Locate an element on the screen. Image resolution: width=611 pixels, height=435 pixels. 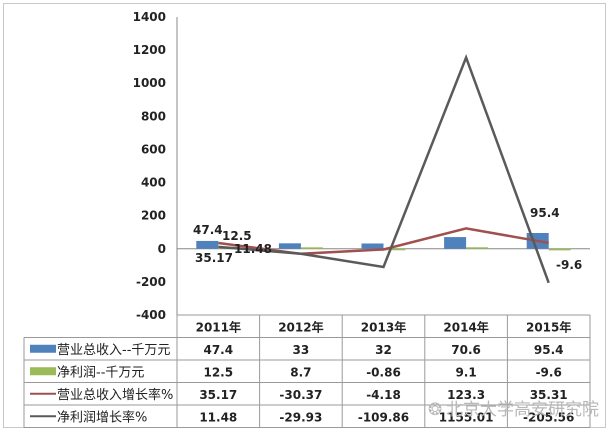
data-label: 11.48 is located at coordinates (253, 249).